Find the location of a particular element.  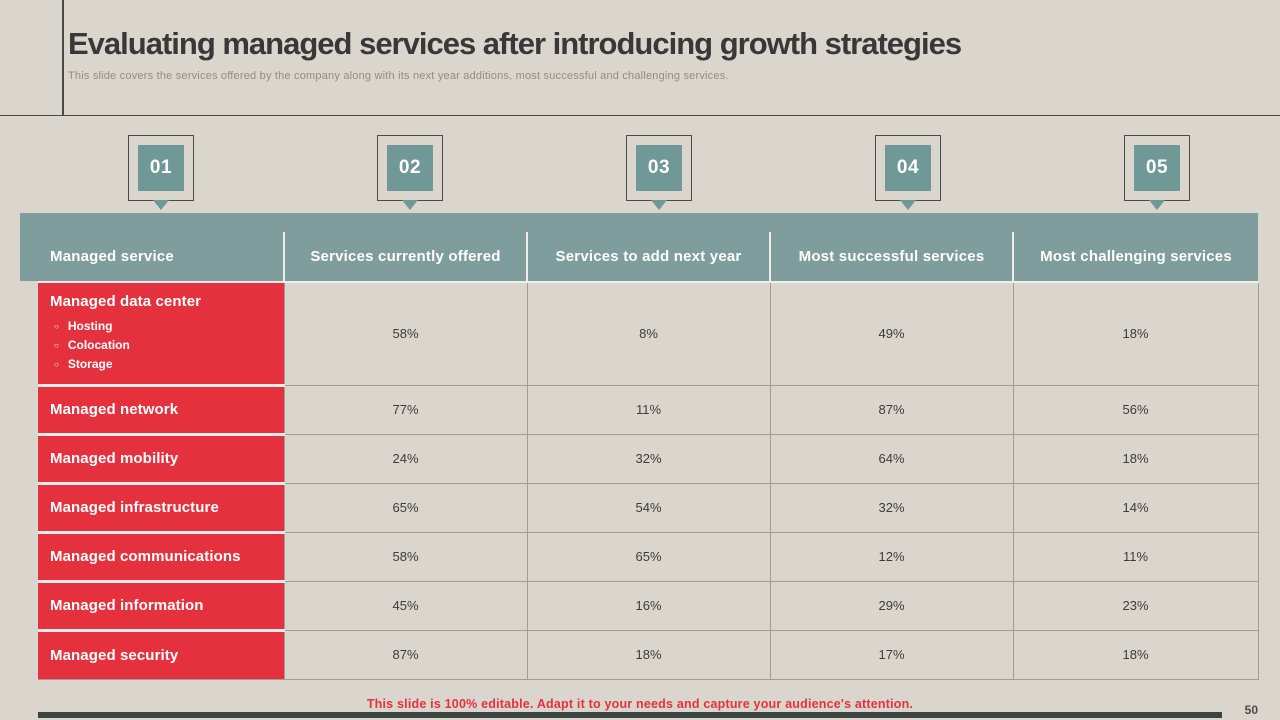

bottom-accent-bar is located at coordinates (630, 715).